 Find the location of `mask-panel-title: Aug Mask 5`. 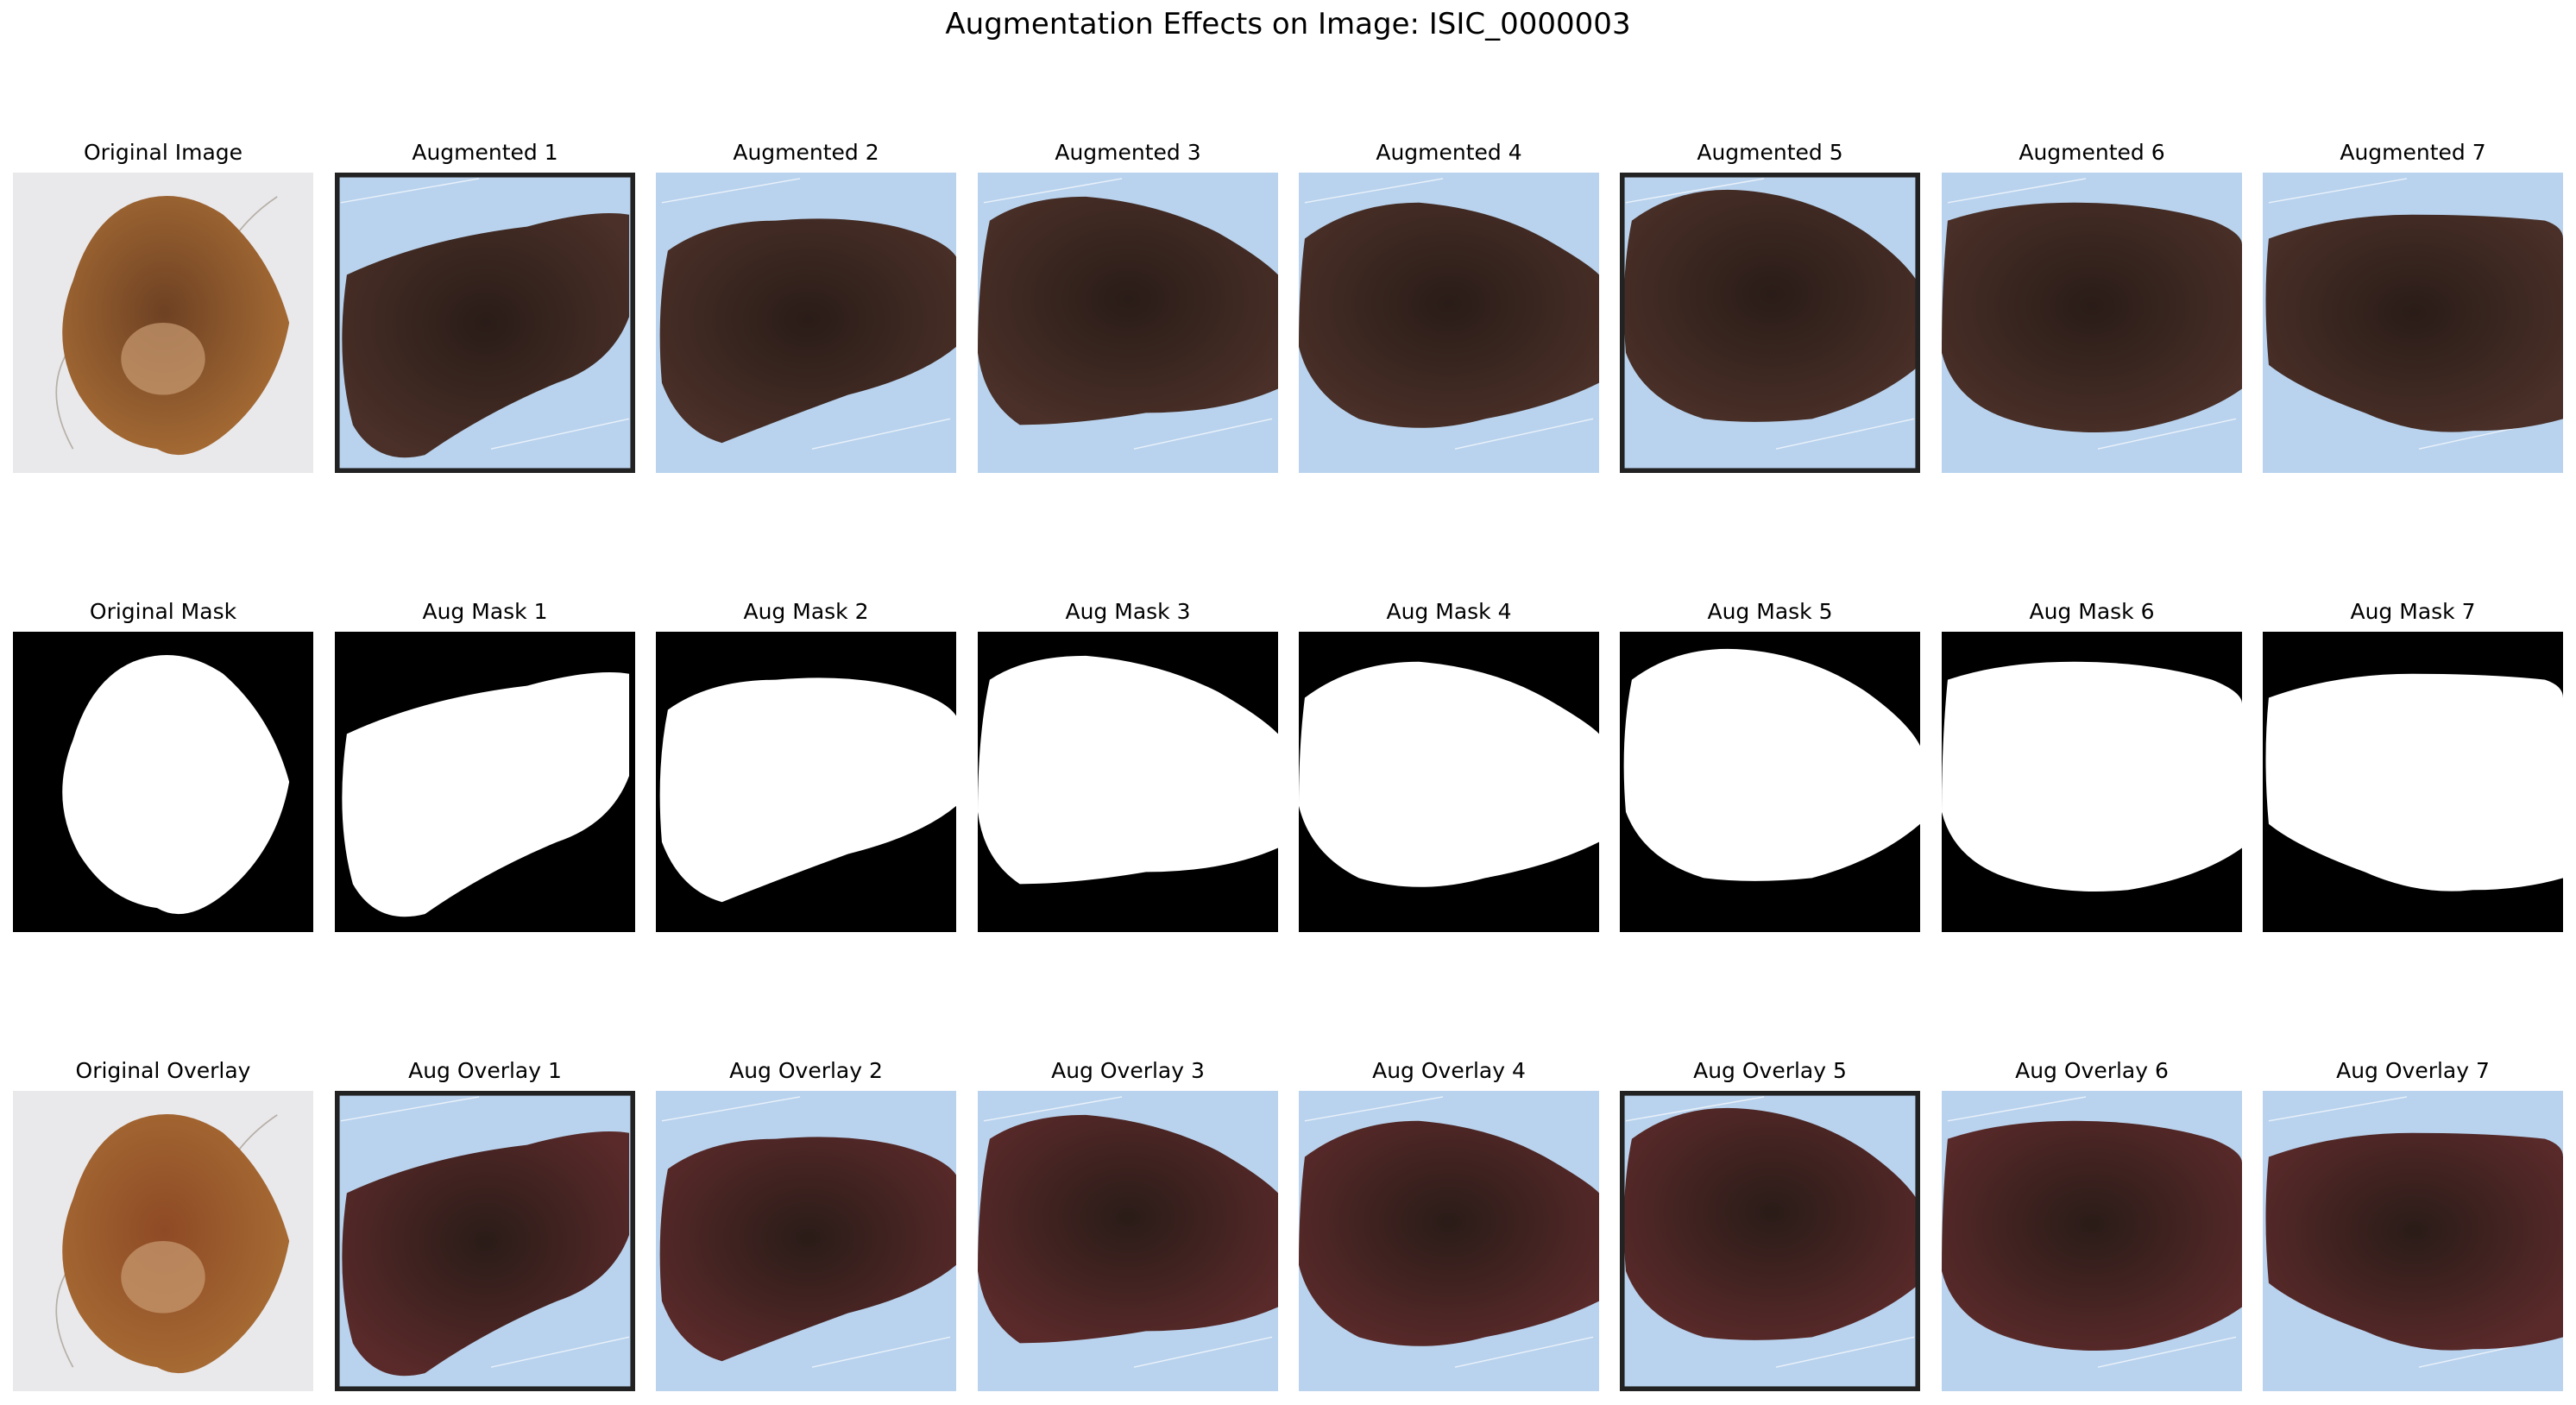

mask-panel-title: Aug Mask 5 is located at coordinates (1770, 611).